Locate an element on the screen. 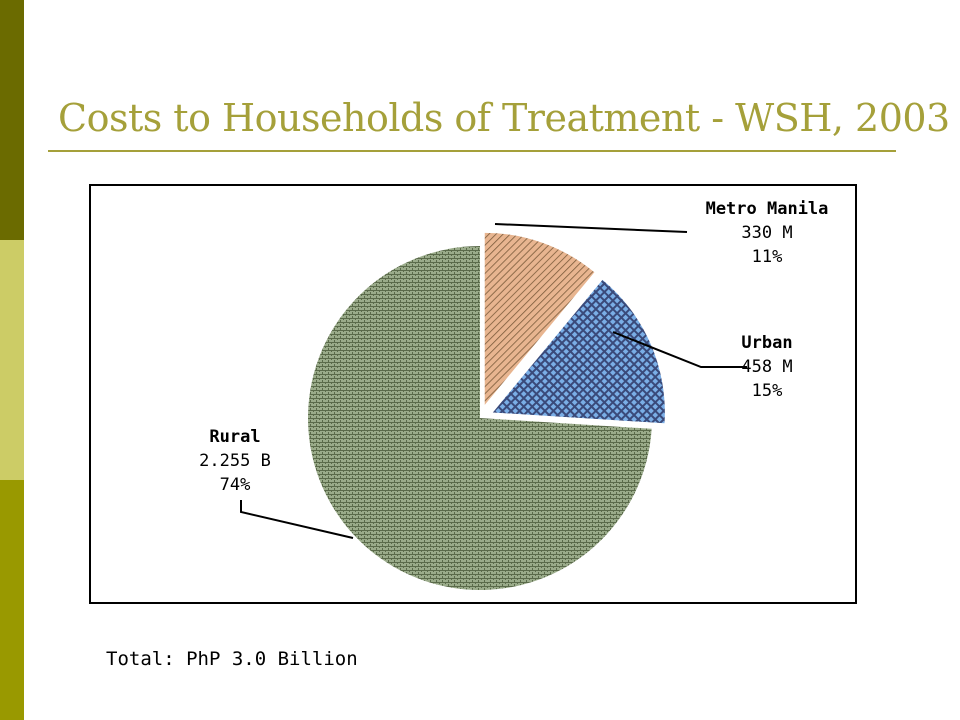  title-divider is located at coordinates (472, 151).